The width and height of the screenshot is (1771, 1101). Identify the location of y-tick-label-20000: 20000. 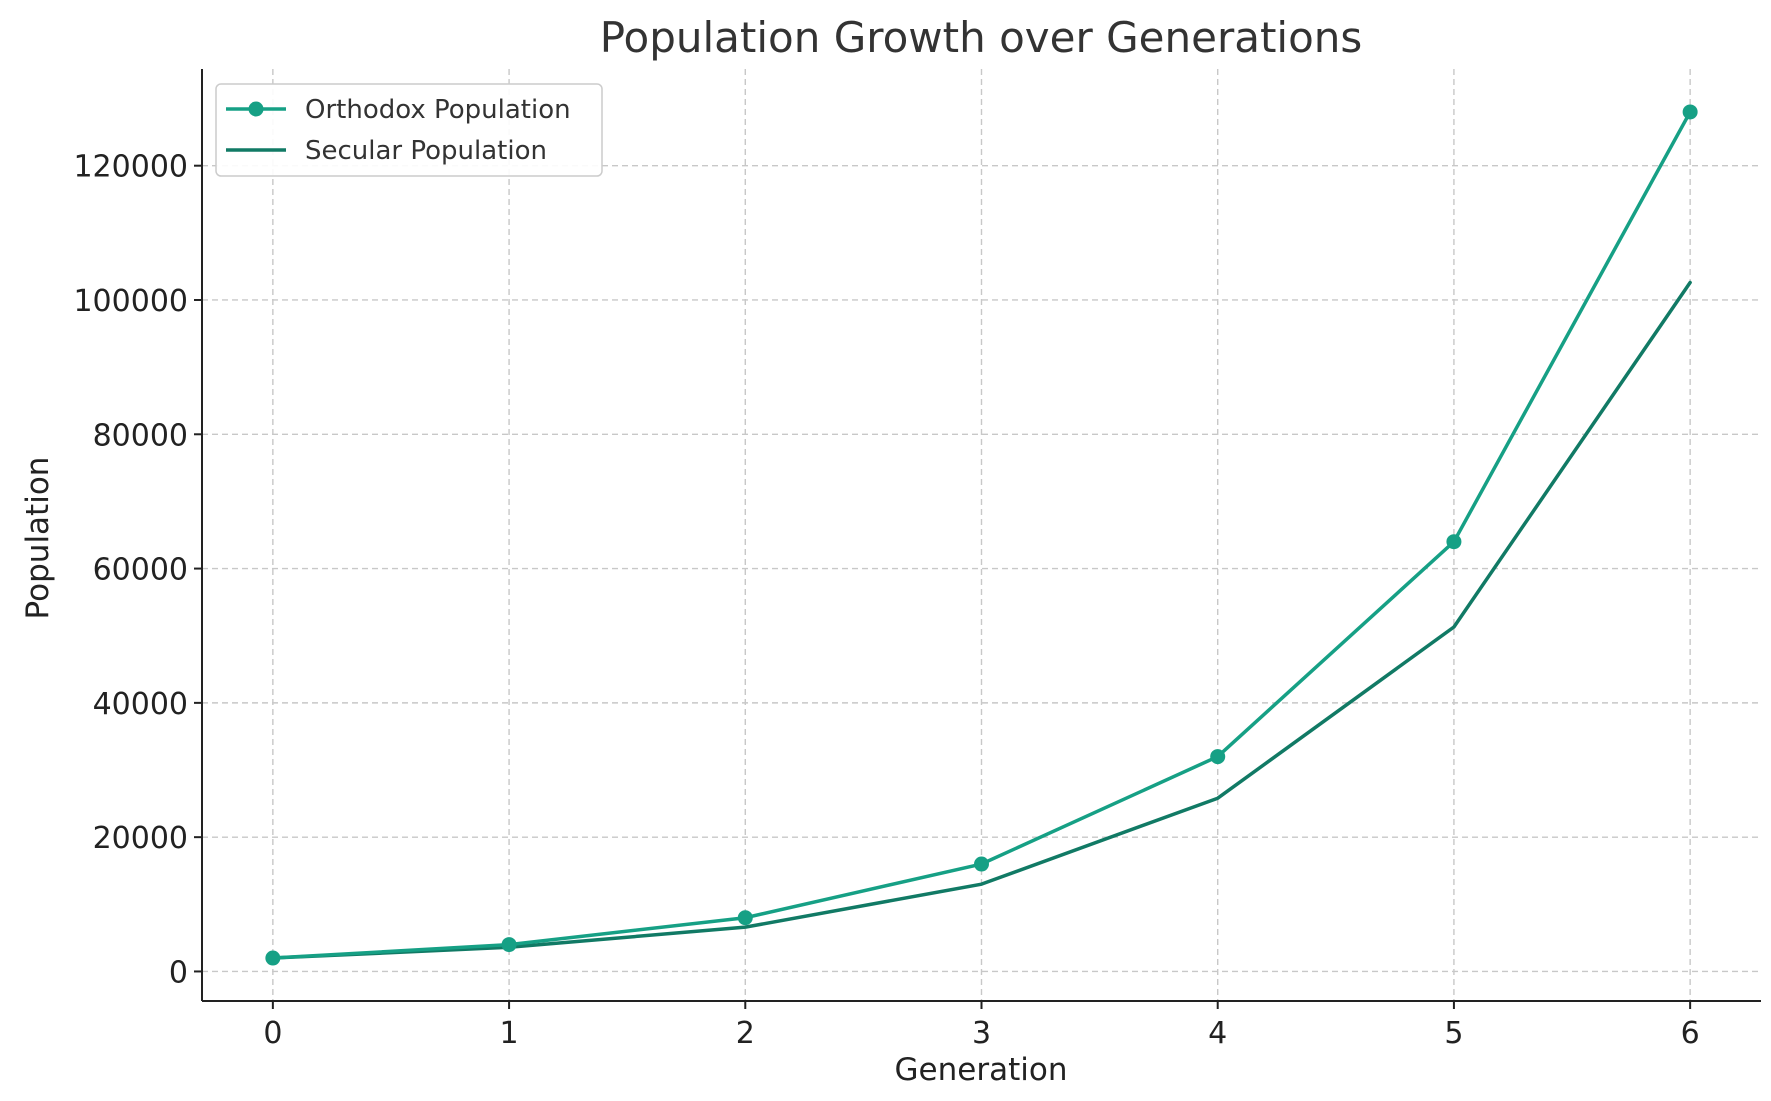
(140, 838).